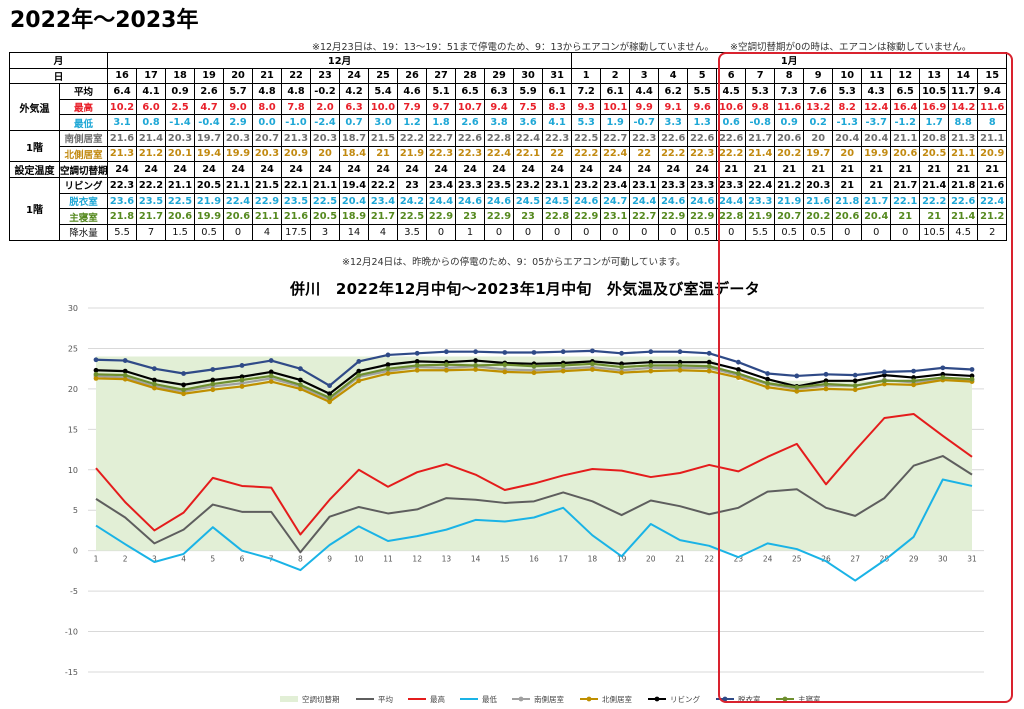 The image size is (1024, 709). What do you see at coordinates (702, 154) in the screenshot?
I see `table-cell: 22.3` at bounding box center [702, 154].